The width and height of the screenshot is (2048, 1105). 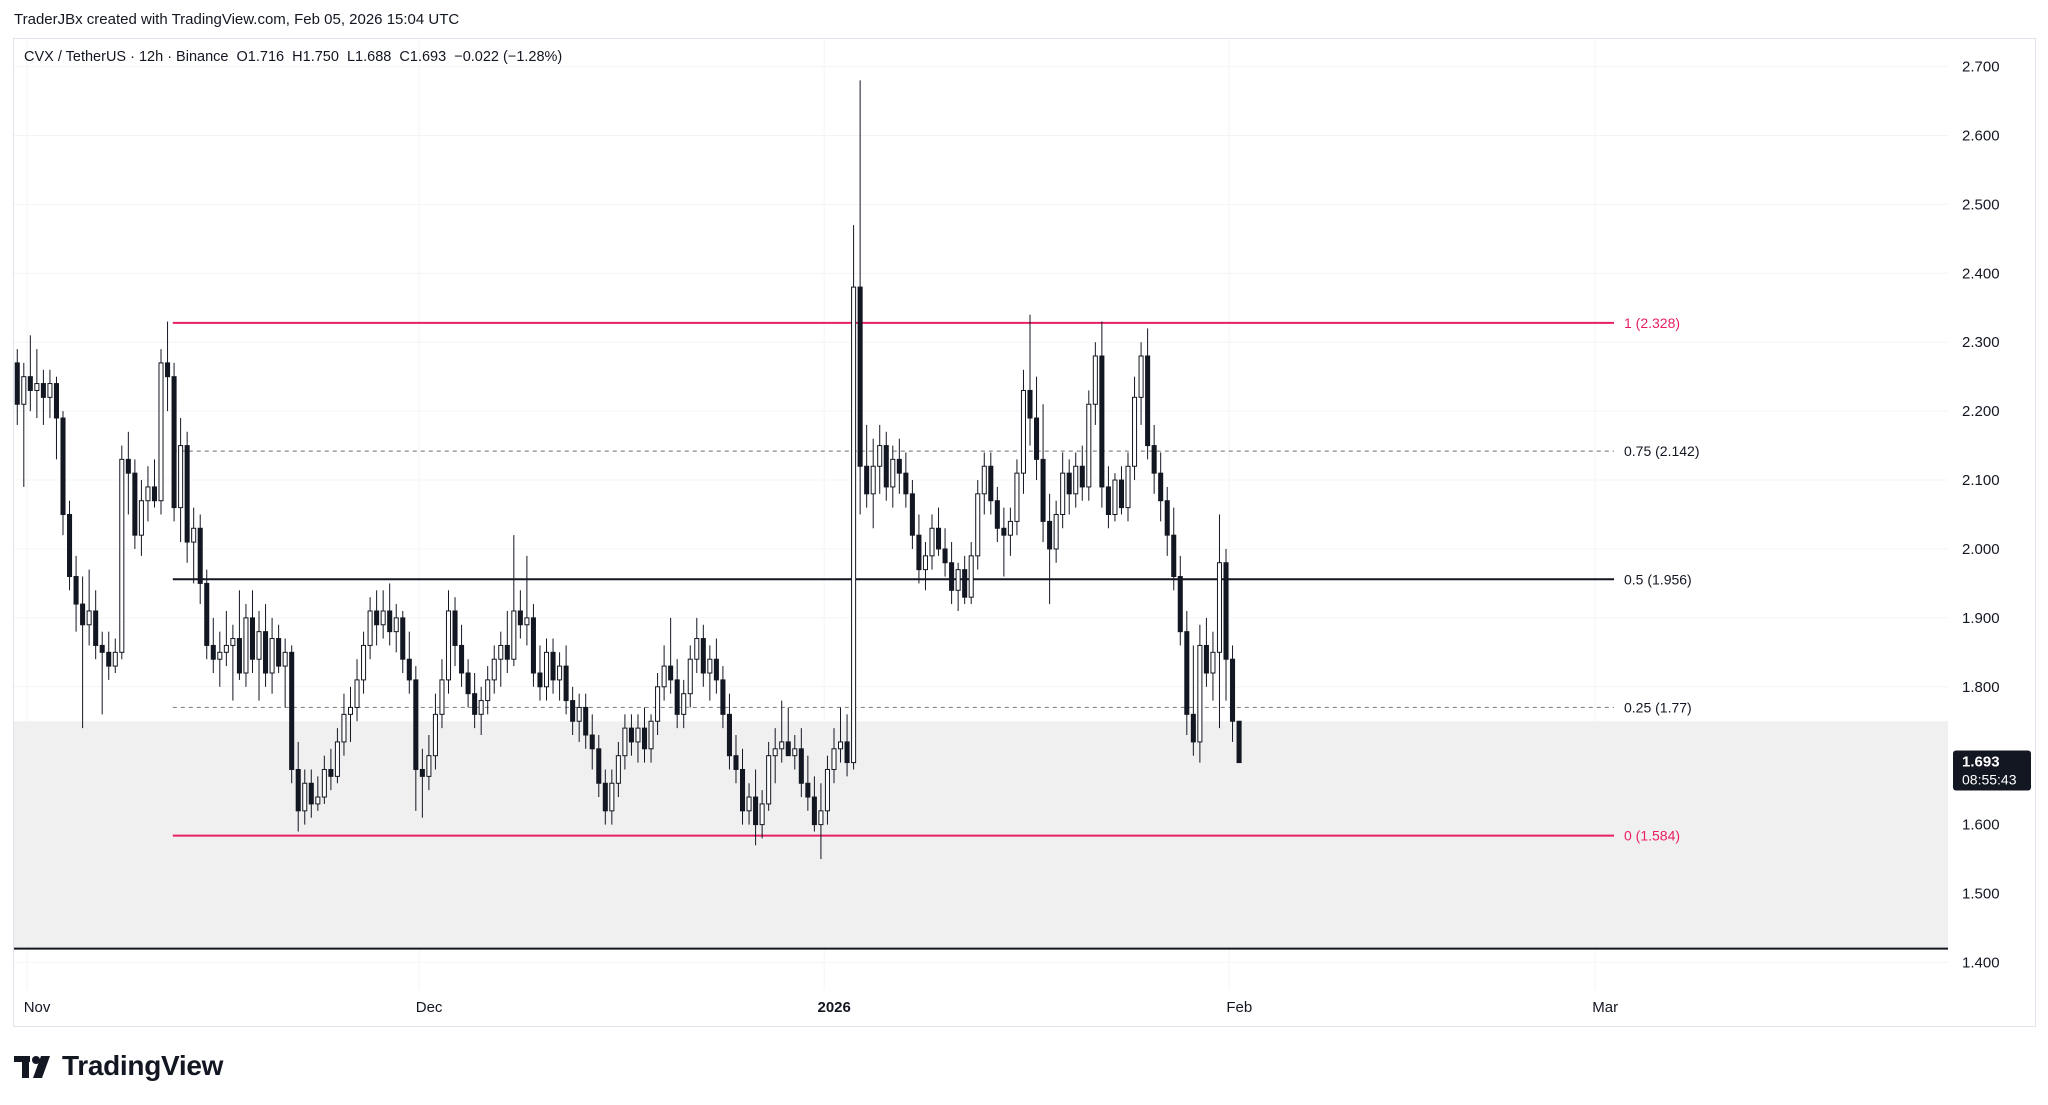 What do you see at coordinates (429, 1007) in the screenshot?
I see `x-tick-label: Dec` at bounding box center [429, 1007].